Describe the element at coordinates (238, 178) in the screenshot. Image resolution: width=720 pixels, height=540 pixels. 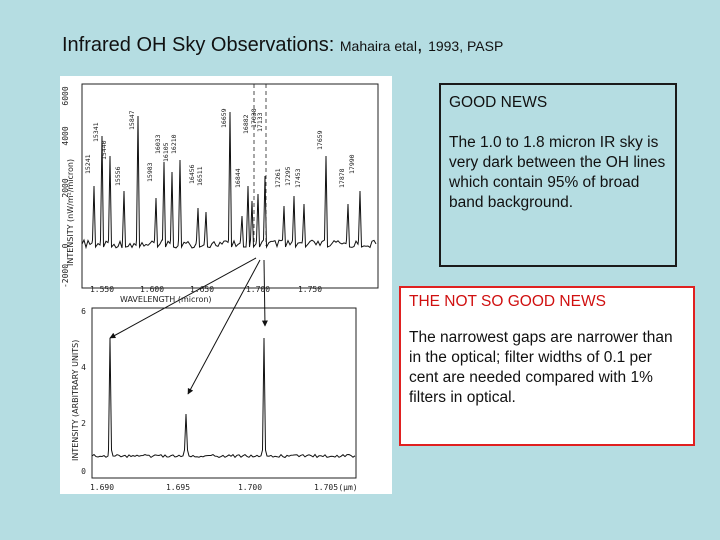
I see `oh-line-label: 16844` at that location.